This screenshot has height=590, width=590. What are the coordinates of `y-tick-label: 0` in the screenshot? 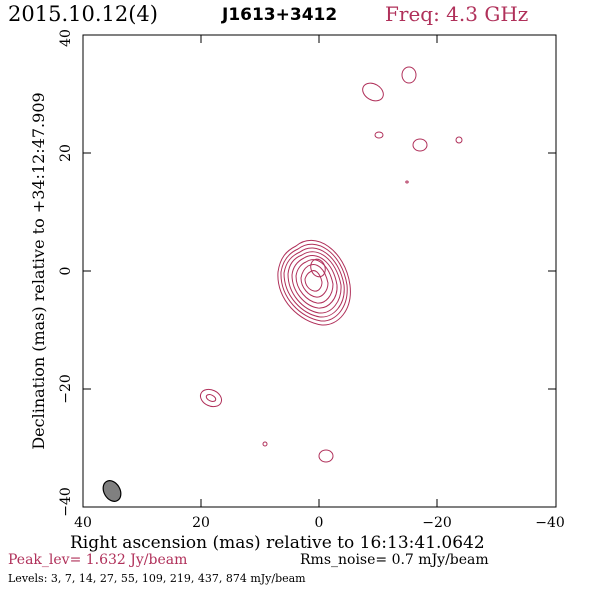 It's located at (66, 271).